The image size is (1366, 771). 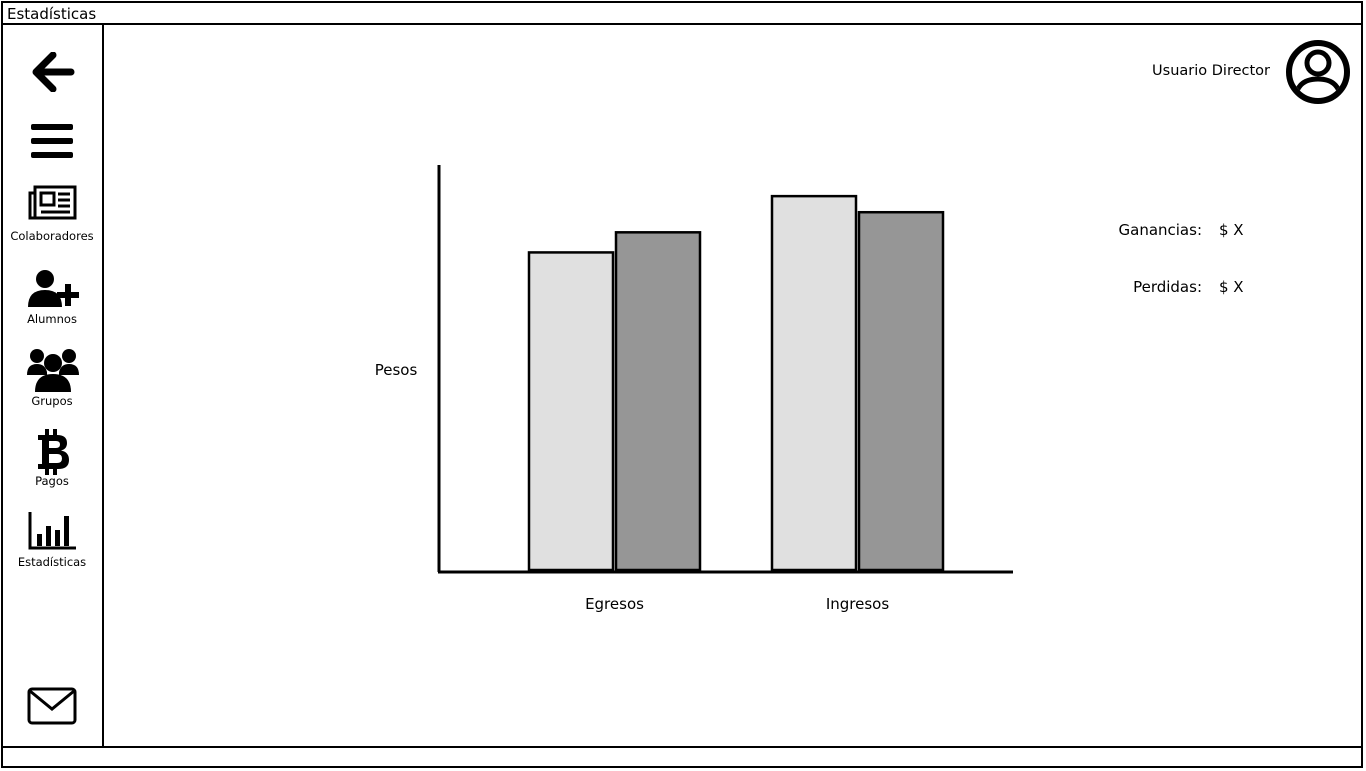 What do you see at coordinates (52, 531) in the screenshot?
I see `bar-chart-icon` at bounding box center [52, 531].